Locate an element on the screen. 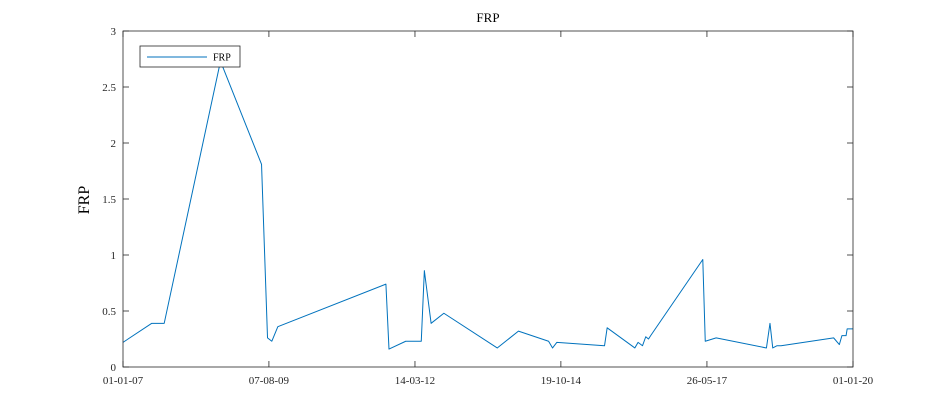  legend-label-frp: FRP is located at coordinates (222, 58).